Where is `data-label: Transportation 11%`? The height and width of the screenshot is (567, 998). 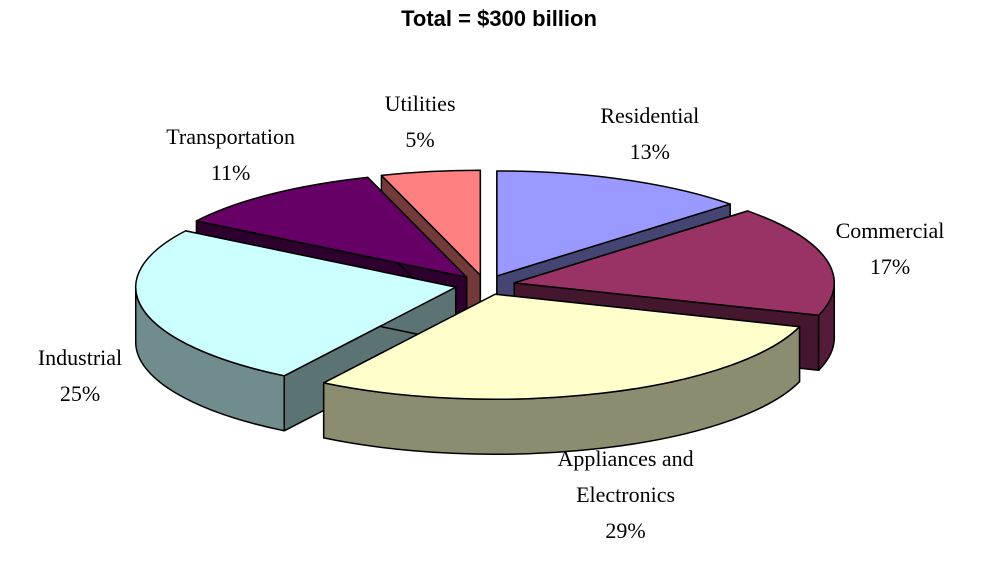 data-label: Transportation 11% is located at coordinates (231, 155).